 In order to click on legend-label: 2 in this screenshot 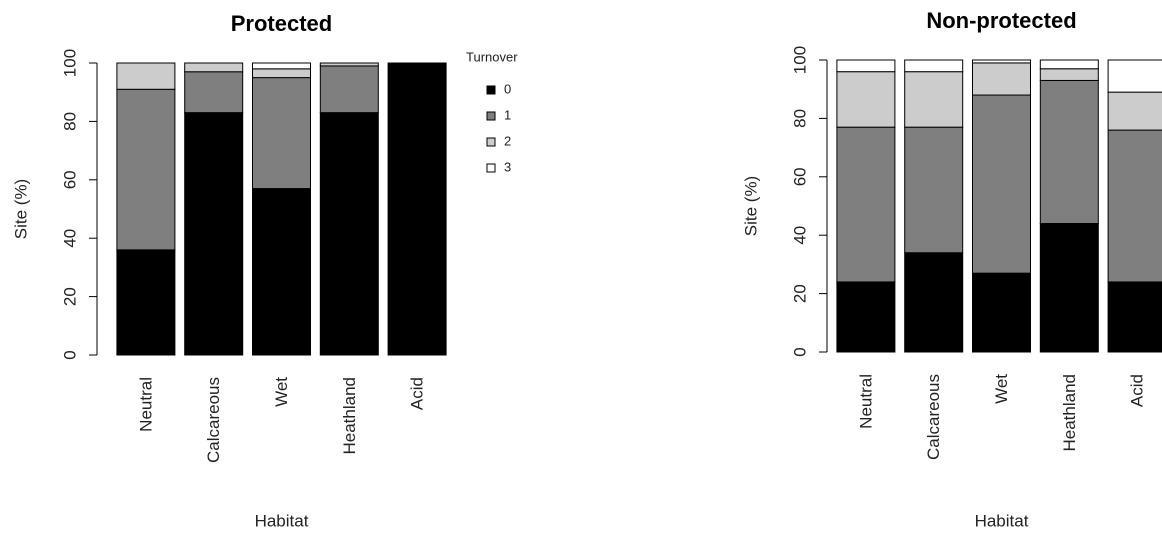, I will do `click(507, 140)`.